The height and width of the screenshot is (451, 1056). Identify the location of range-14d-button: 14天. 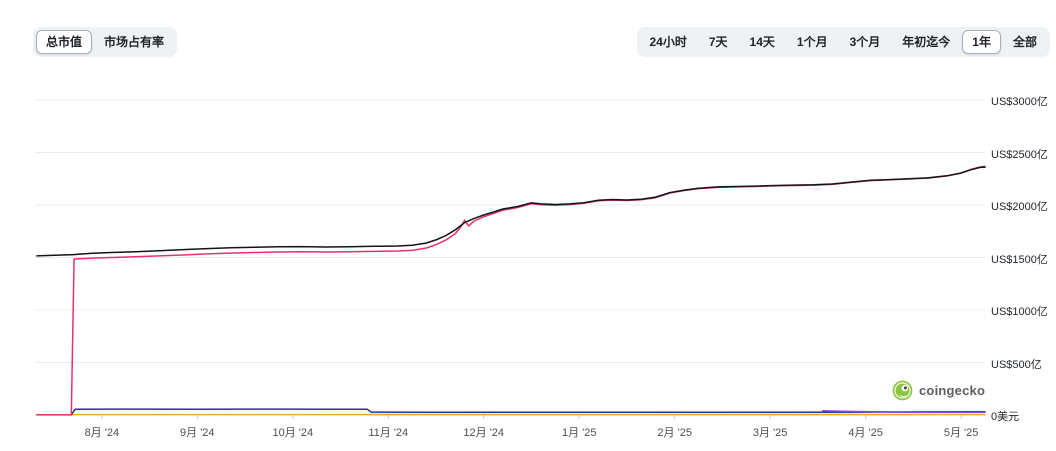
(762, 42).